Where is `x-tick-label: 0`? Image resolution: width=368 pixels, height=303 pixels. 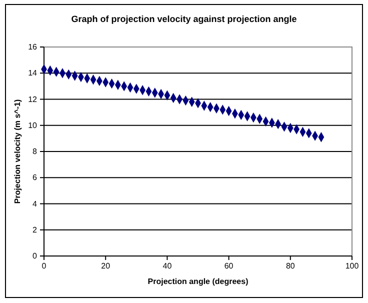 x-tick-label: 0 is located at coordinates (44, 266).